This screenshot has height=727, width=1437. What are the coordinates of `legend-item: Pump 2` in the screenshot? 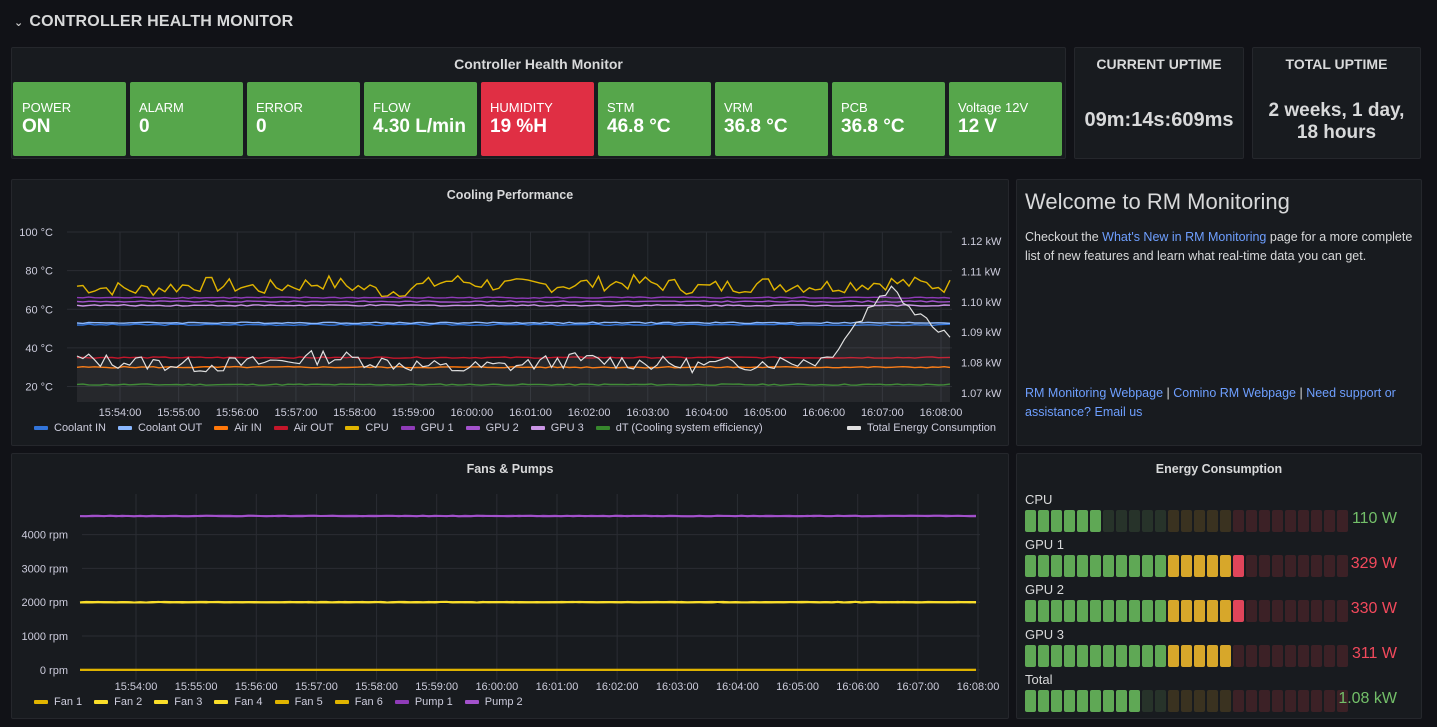 It's located at (493, 702).